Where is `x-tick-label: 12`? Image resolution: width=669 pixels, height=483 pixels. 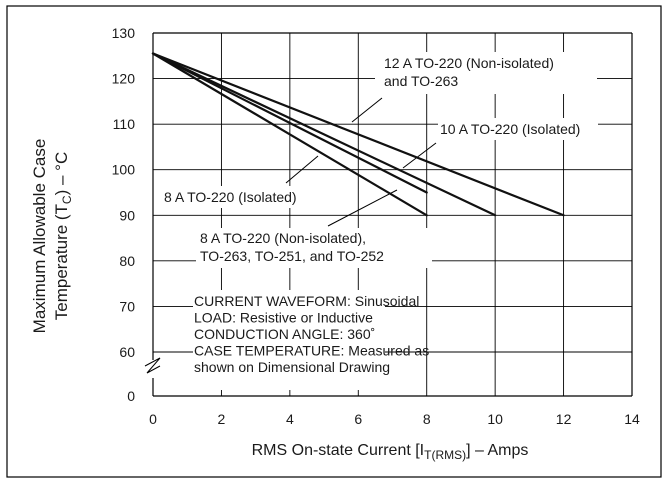
x-tick-label: 12 is located at coordinates (564, 419).